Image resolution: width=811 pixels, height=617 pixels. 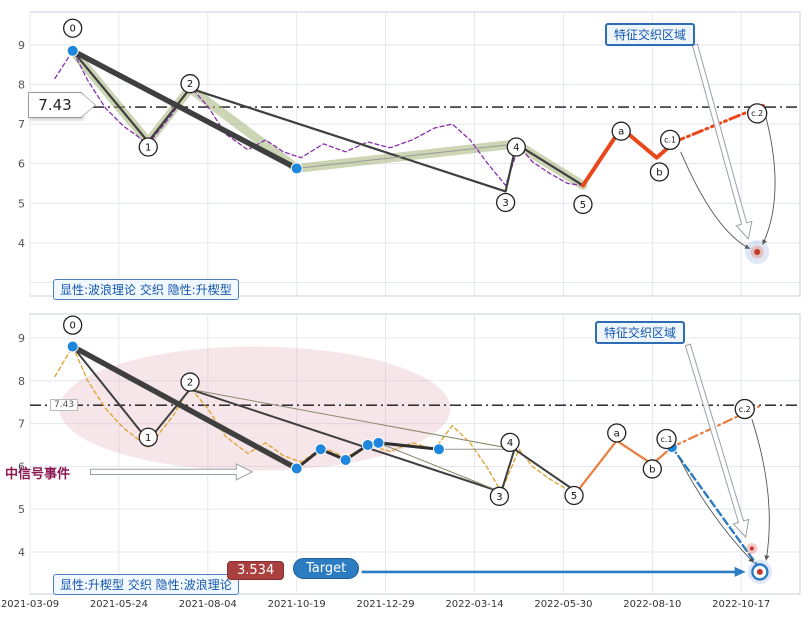 I want to click on x-tick-label: 2021-03-09, so click(x=30, y=604).